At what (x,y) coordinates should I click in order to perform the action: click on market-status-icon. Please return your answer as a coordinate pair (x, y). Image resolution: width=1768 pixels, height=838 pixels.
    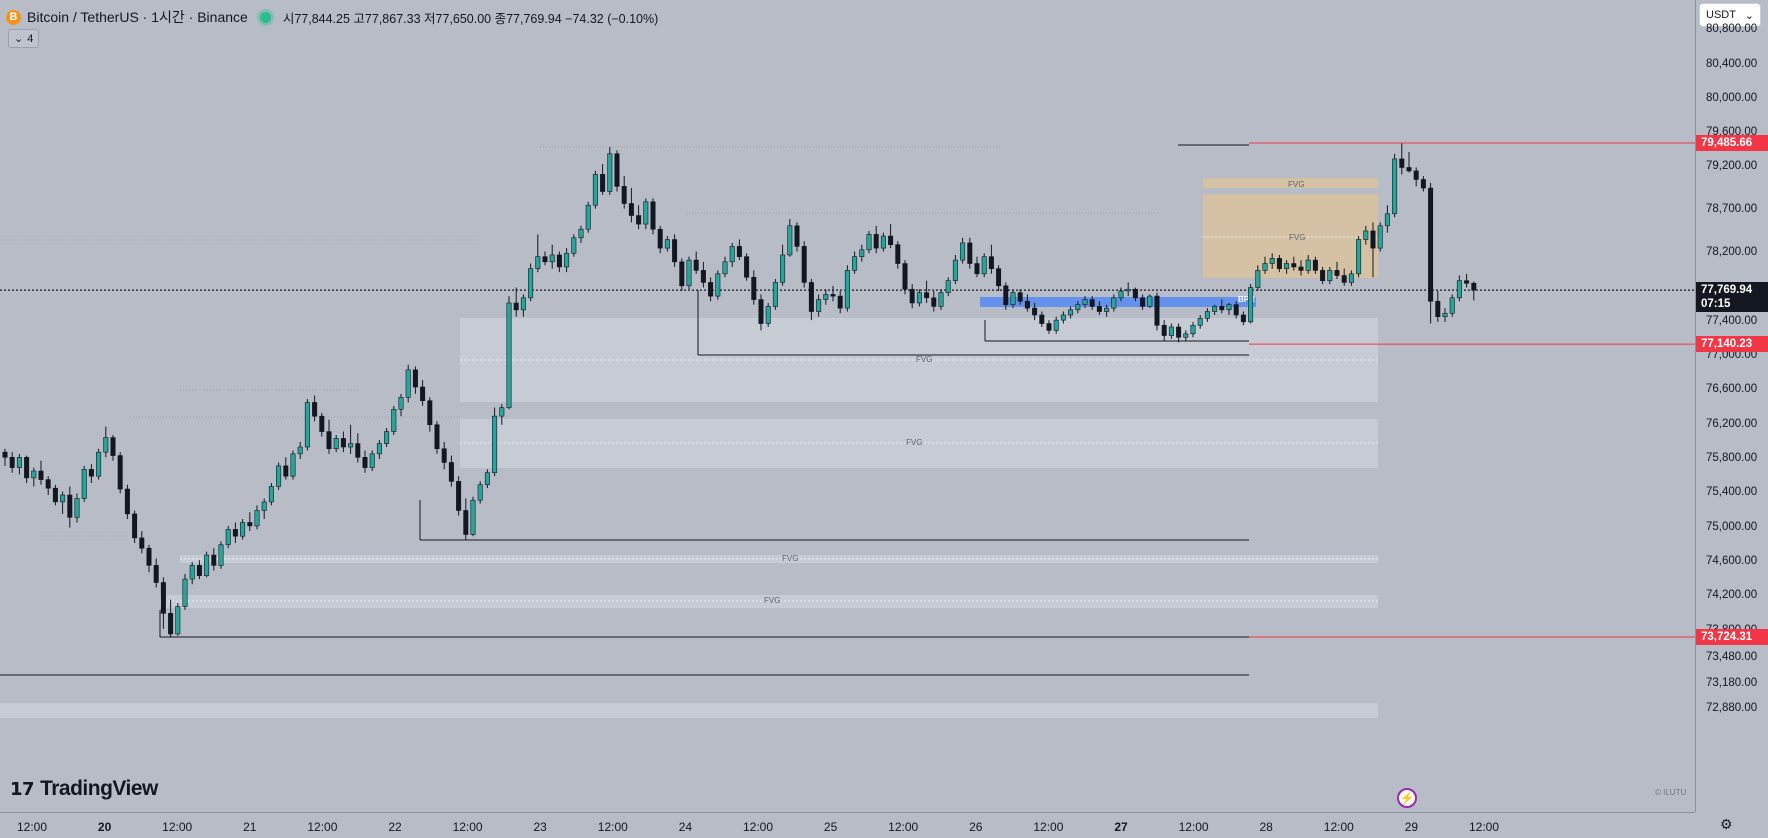
    Looking at the image, I should click on (265, 17).